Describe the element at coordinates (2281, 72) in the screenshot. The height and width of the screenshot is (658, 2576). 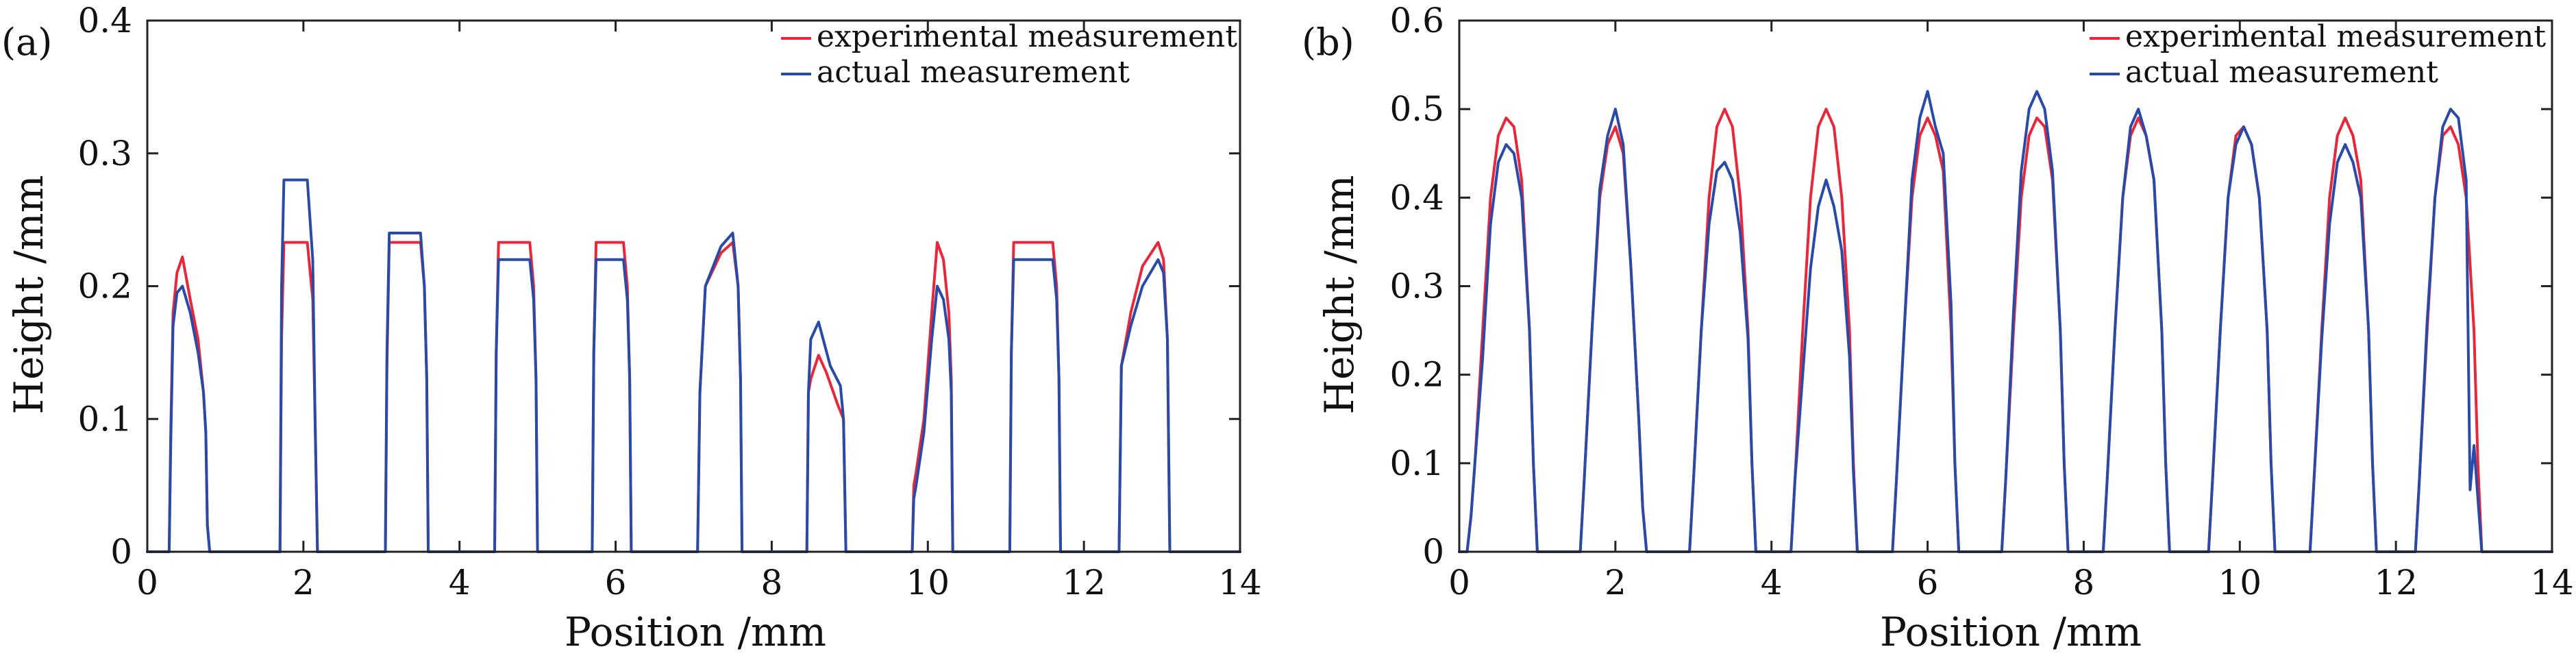
I see `legend-label-actual-b: actual measurement` at that location.